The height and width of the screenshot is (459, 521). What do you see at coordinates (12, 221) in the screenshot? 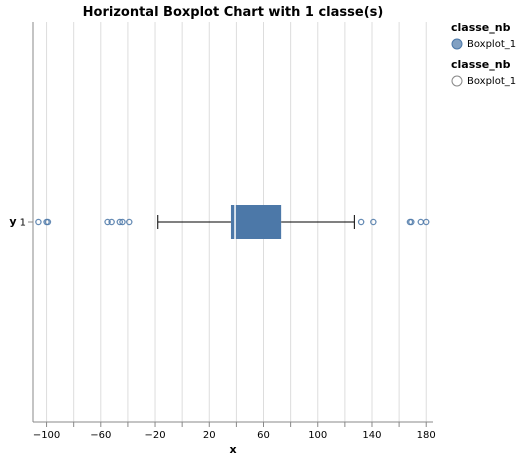
I see `y-axis-title: y` at bounding box center [12, 221].